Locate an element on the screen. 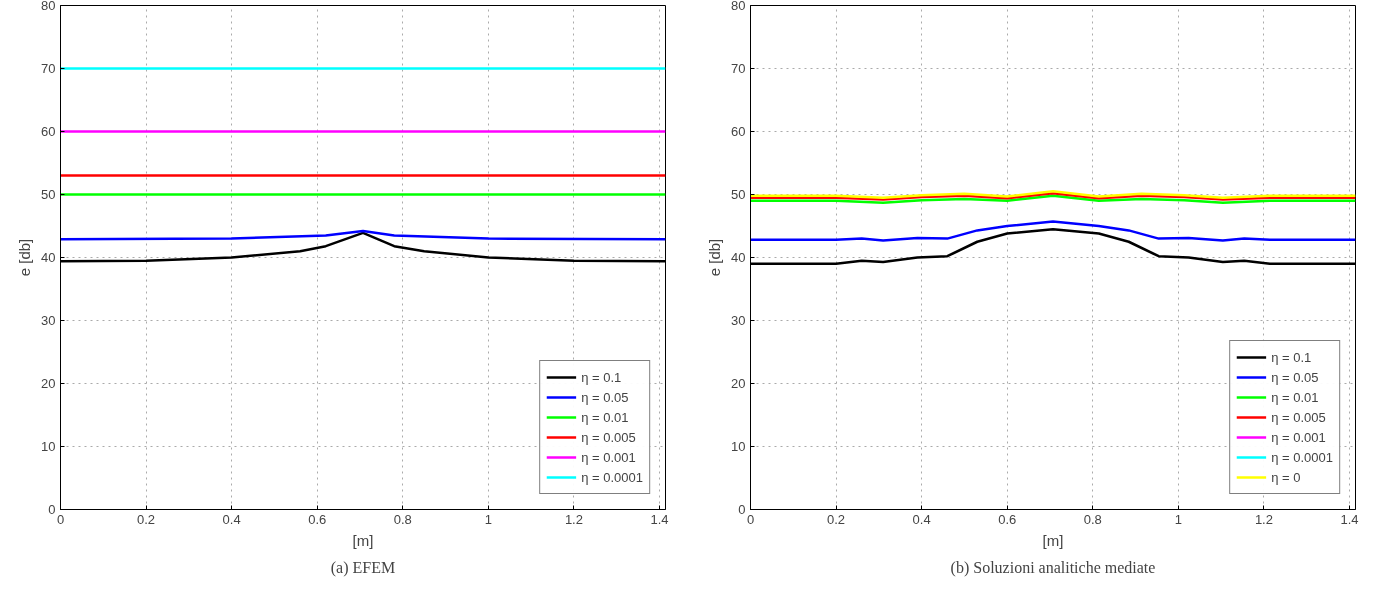 This screenshot has width=1395, height=600. text: (b) Soluzioni analitiche mediate is located at coordinates (1053, 567).